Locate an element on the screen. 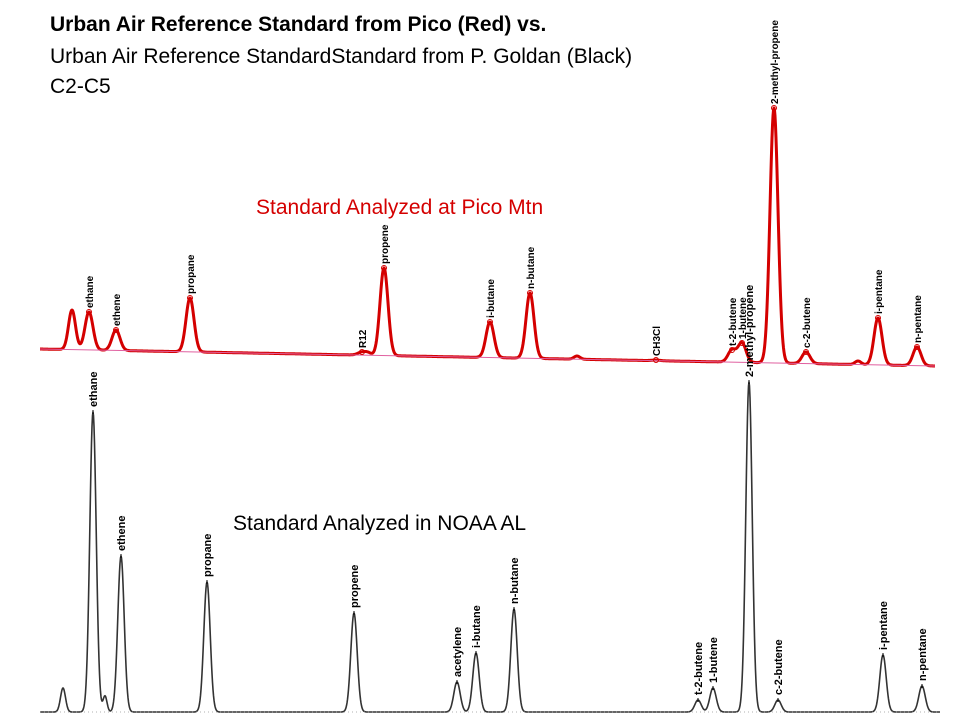 The image size is (960, 720). pico-peak-marker-t-2-butene is located at coordinates (732, 350).